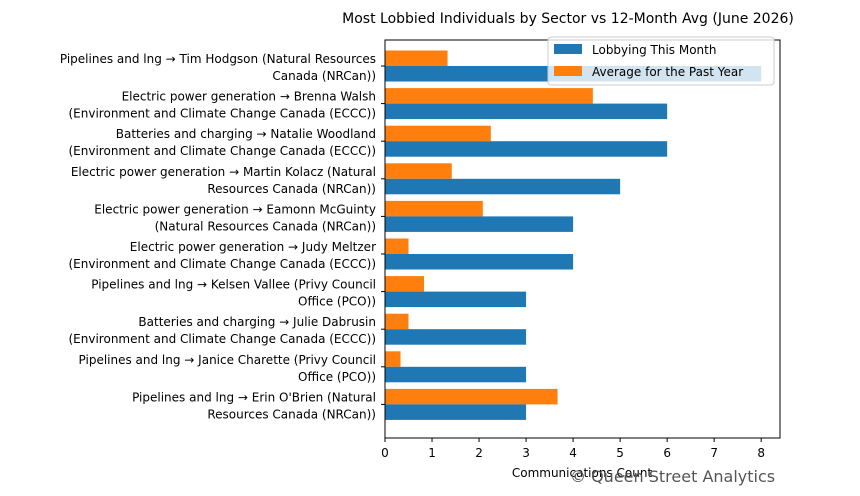  I want to click on legend-swatch-this-month, so click(568, 49).